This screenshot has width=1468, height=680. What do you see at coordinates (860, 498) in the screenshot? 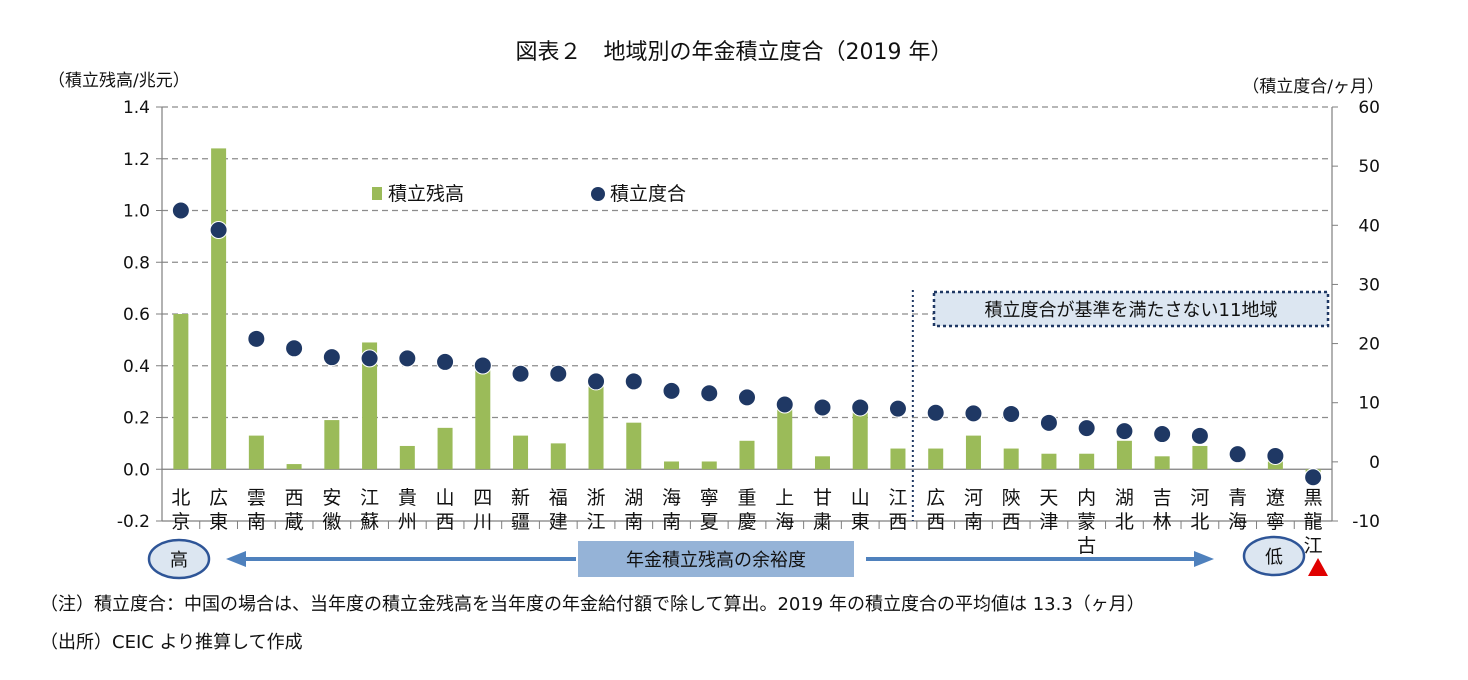
I see `category-label: 山` at bounding box center [860, 498].